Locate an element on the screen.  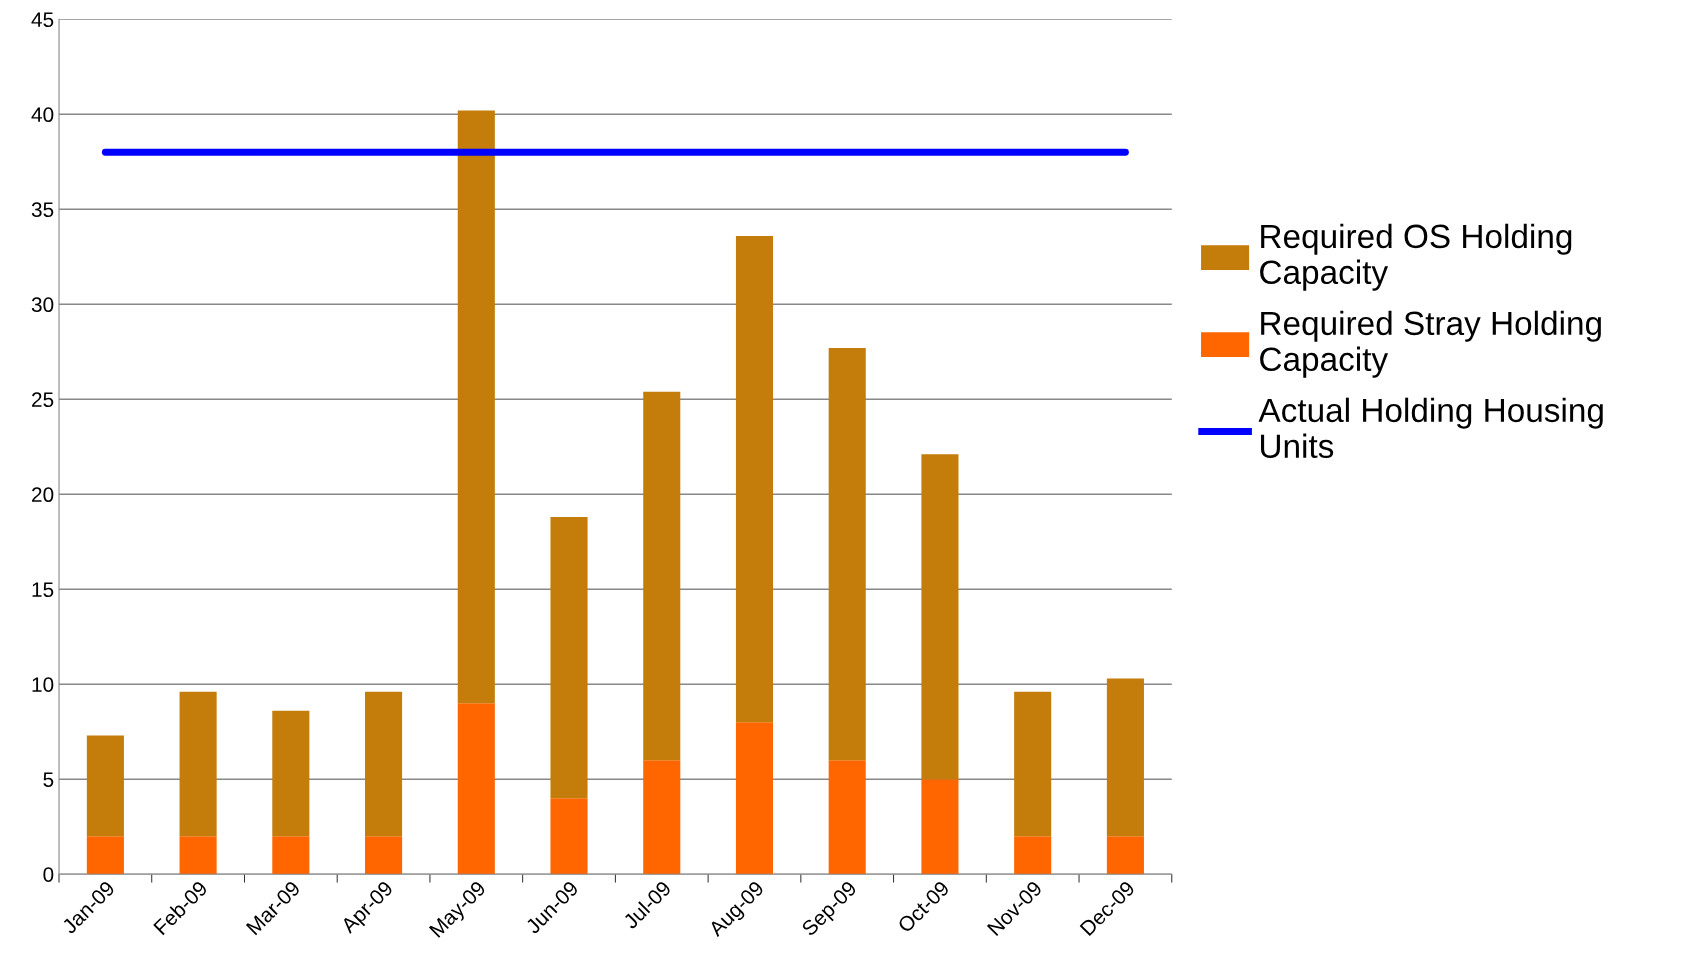
y-tick-label: 5 is located at coordinates (48, 779).